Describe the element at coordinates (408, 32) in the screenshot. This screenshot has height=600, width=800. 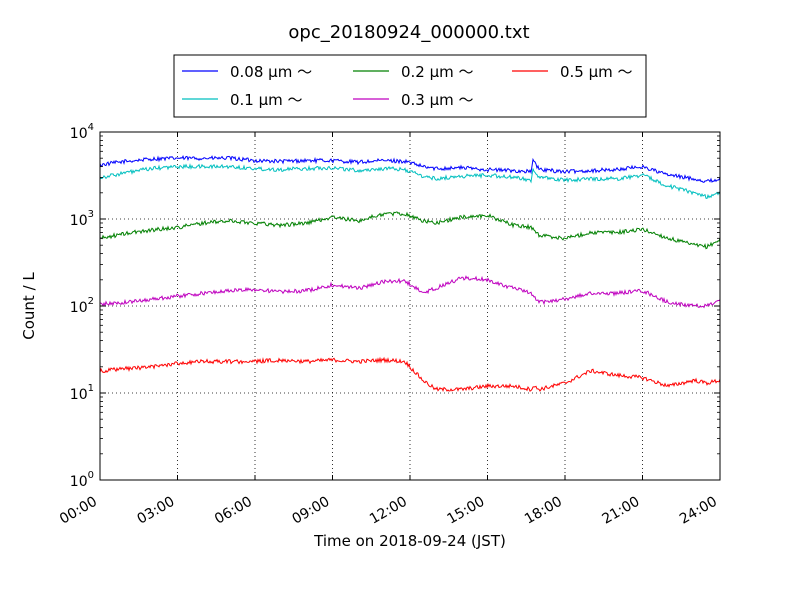
I see `chart-title: opc_20180924_000000.txt` at that location.